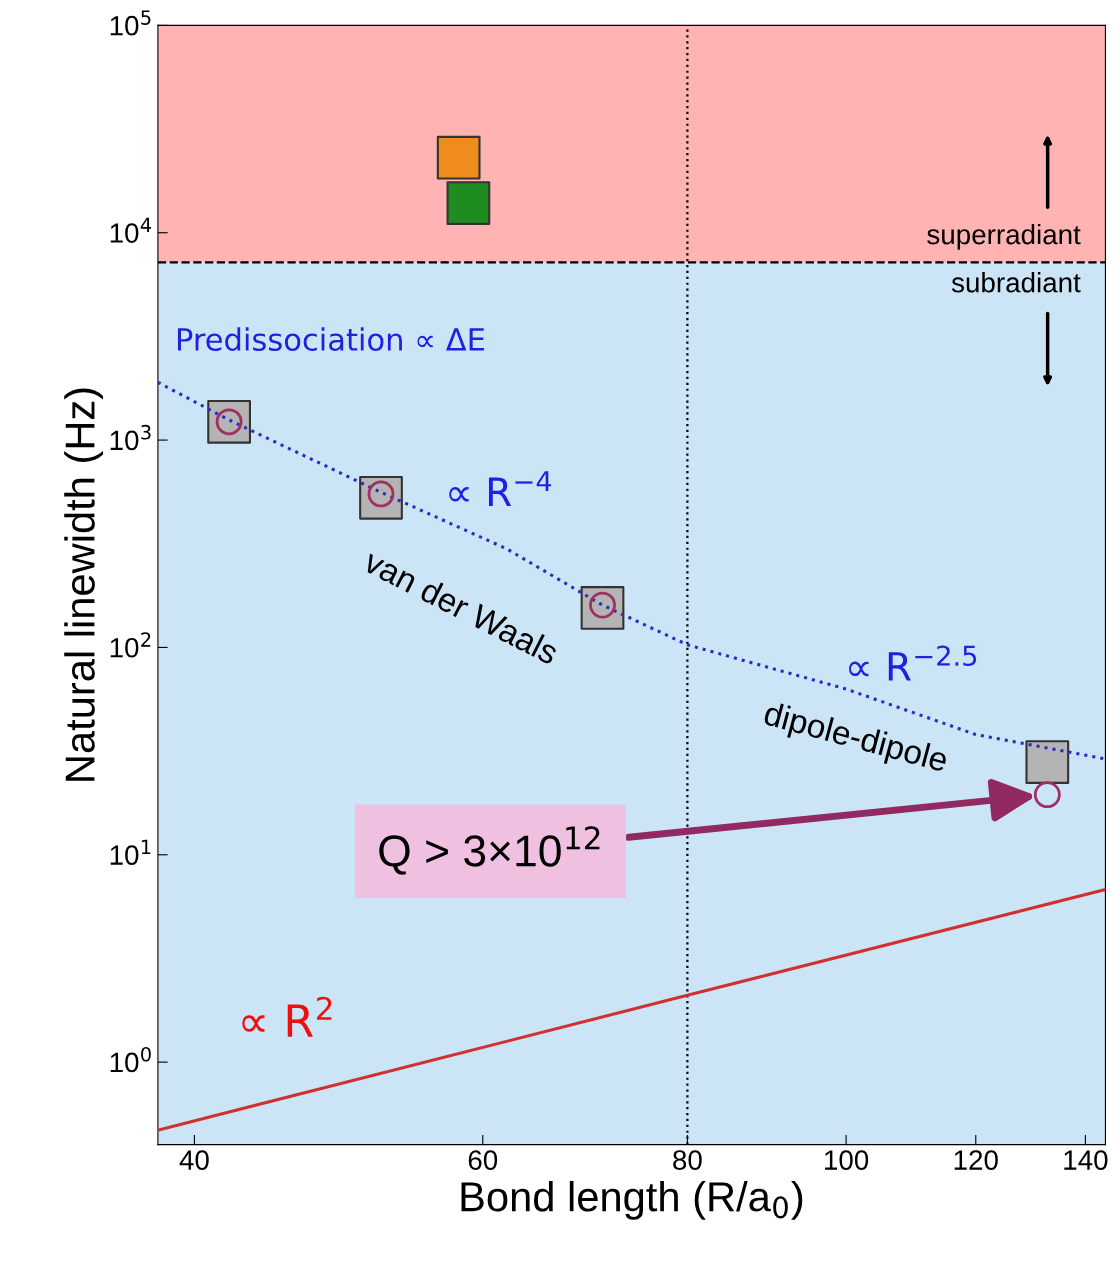 The width and height of the screenshot is (1120, 1269). What do you see at coordinates (976, 1160) in the screenshot?
I see `x-tick-label: 120` at bounding box center [976, 1160].